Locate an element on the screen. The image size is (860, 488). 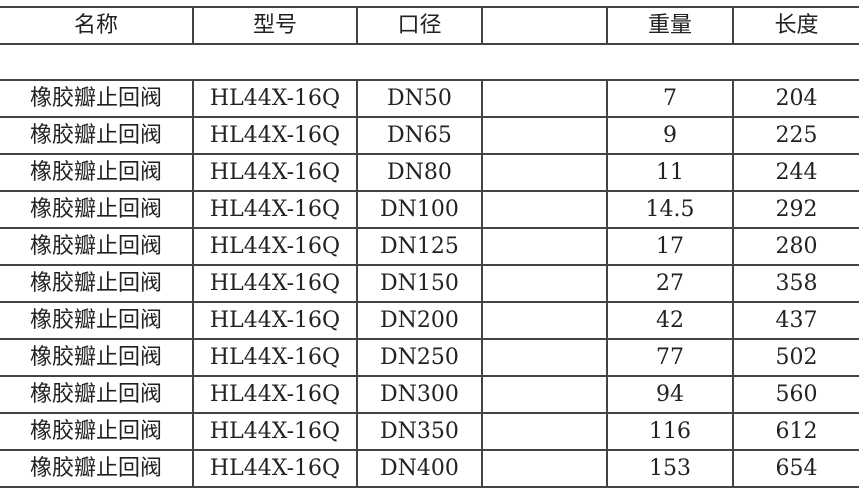
cell-length: 437 is located at coordinates (795, 320).